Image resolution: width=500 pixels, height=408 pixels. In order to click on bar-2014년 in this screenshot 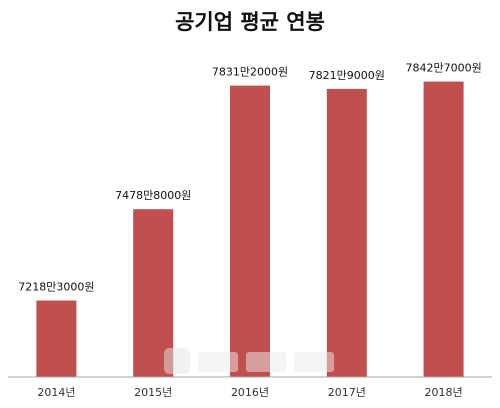, I will do `click(56, 338)`.